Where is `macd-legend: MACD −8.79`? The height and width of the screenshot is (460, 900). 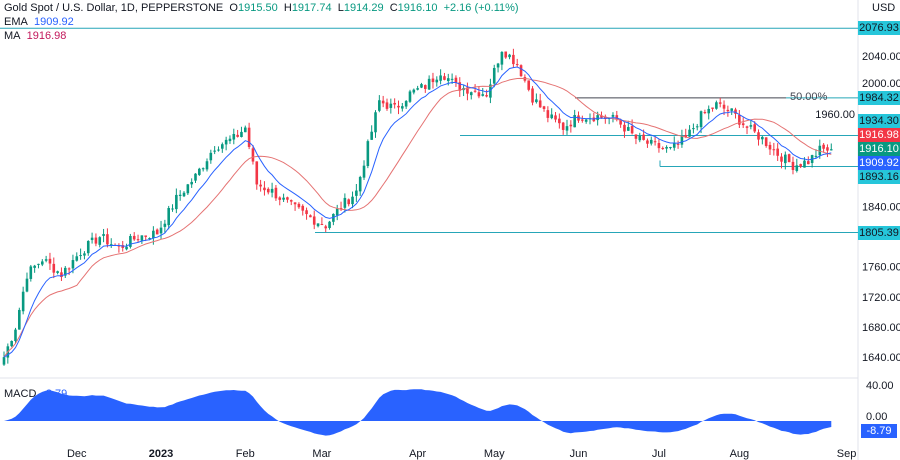 macd-legend: MACD −8.79 is located at coordinates (35, 394).